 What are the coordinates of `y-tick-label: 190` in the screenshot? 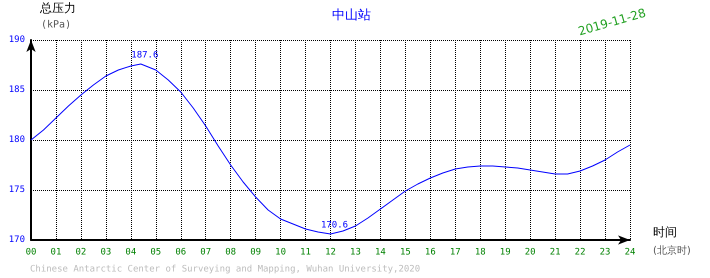 It's located at (16, 40).